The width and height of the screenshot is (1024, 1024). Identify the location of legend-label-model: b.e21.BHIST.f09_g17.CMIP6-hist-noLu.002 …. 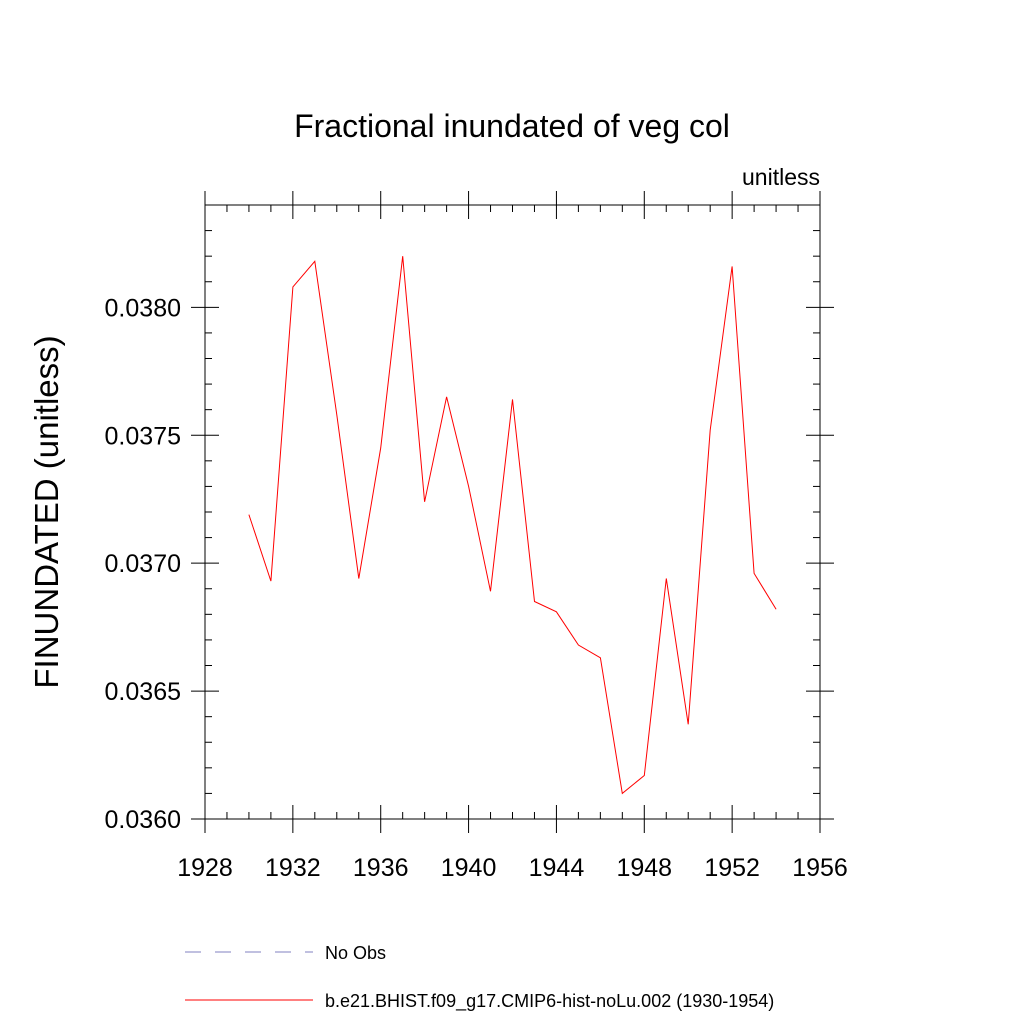
(549, 1001).